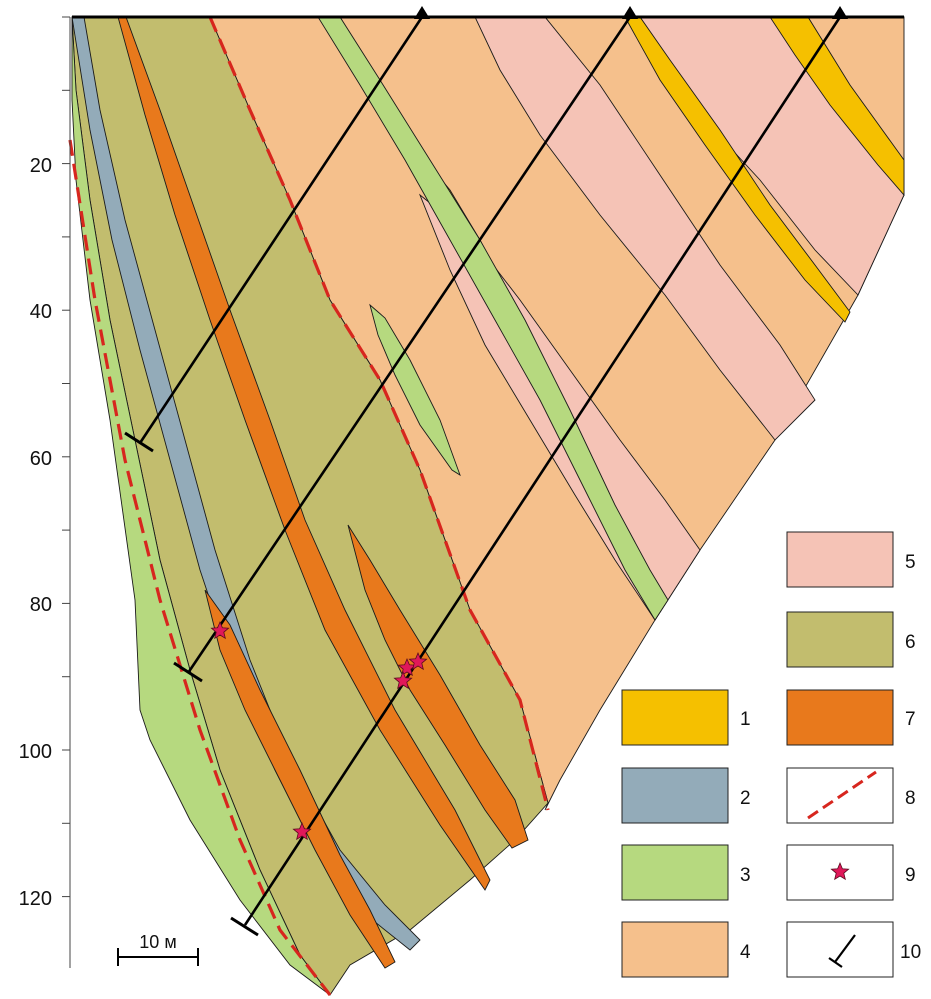 The width and height of the screenshot is (931, 999). I want to click on depth-tick-label-100: 100, so click(35, 752).